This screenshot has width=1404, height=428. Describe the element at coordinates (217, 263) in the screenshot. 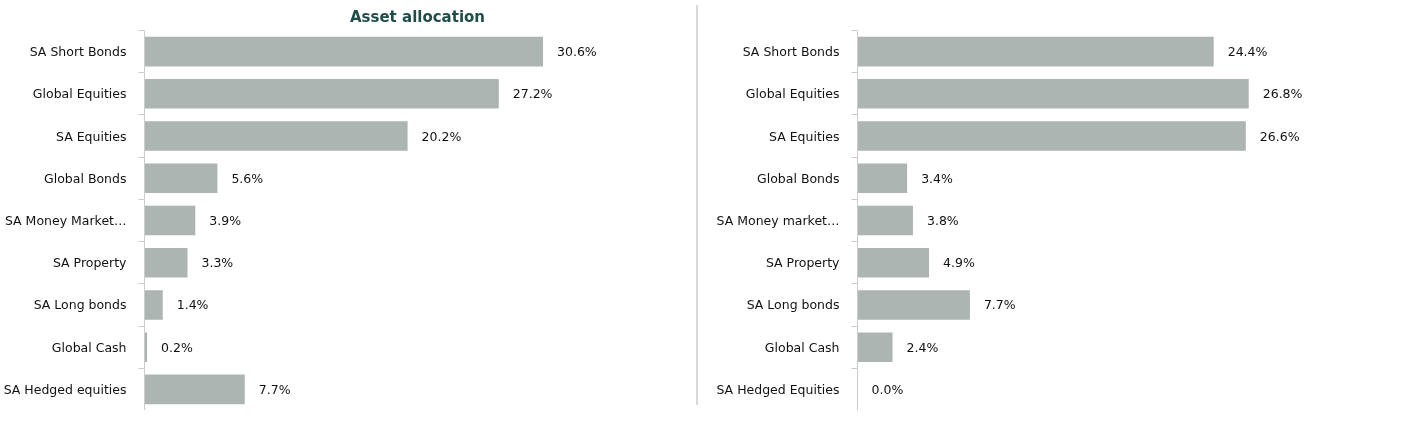

I see `data-label: 3.3%` at that location.